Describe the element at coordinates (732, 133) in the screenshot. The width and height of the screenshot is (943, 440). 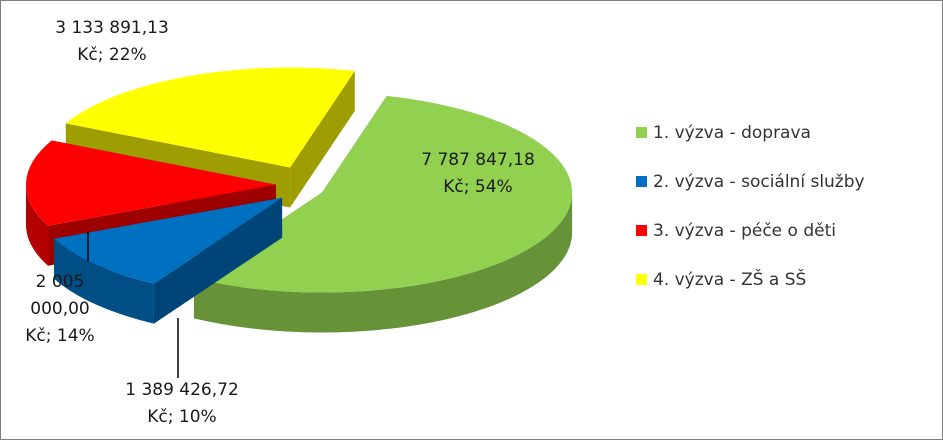
I see `legend-label: 1. výzva - doprava` at that location.